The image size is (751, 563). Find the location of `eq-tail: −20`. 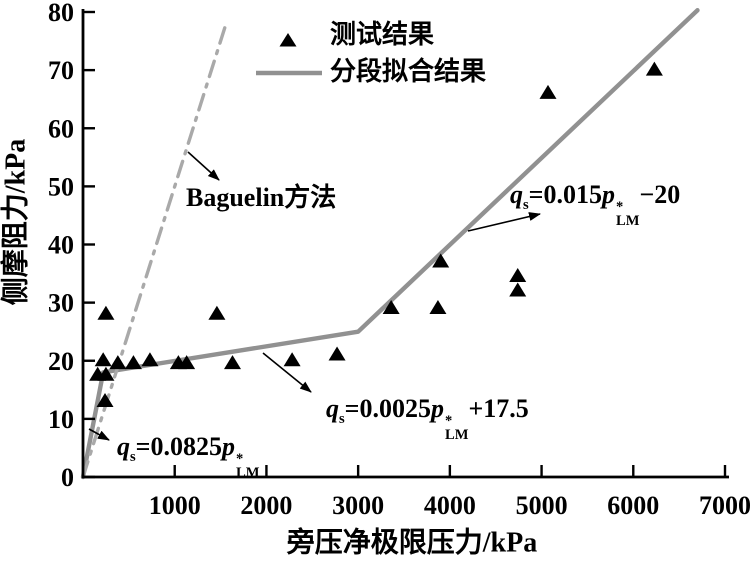

eq-tail: −20 is located at coordinates (660, 194).